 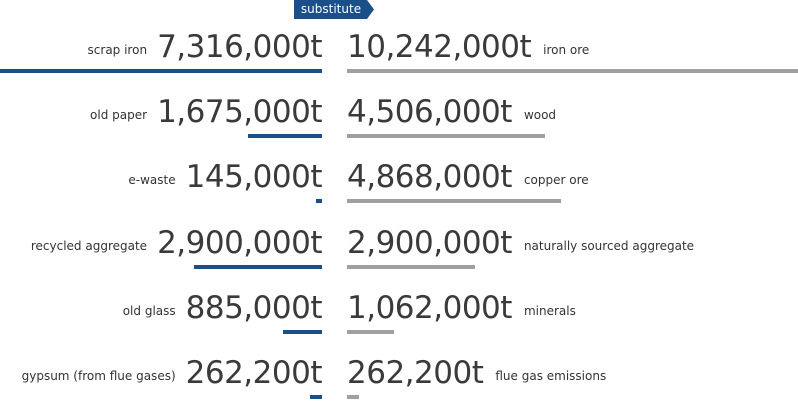 I want to click on primary-label: flue gas emissions, so click(x=551, y=376).